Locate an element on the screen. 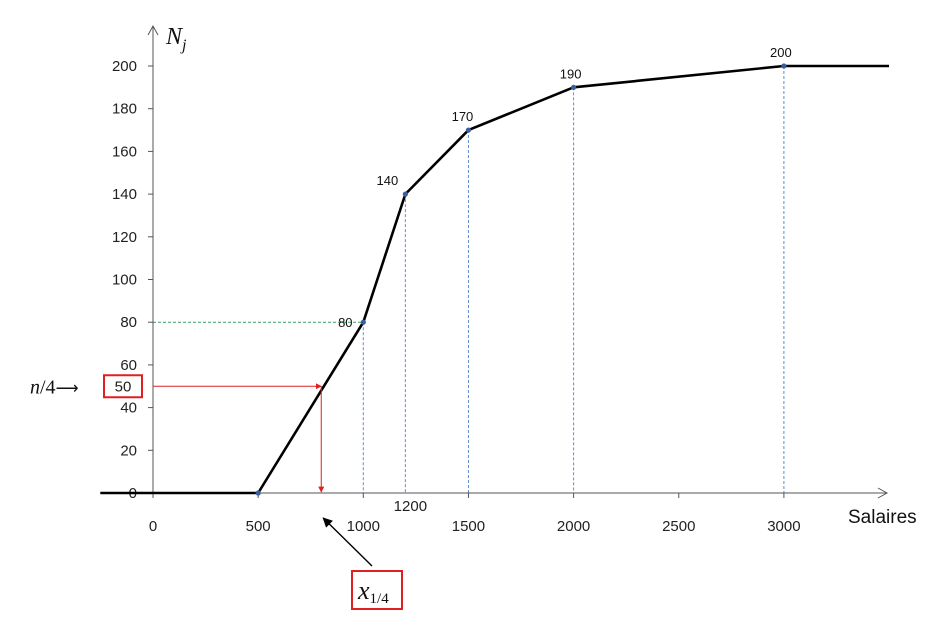 This screenshot has height=627, width=952. x-axis-arrow is located at coordinates (883, 493).